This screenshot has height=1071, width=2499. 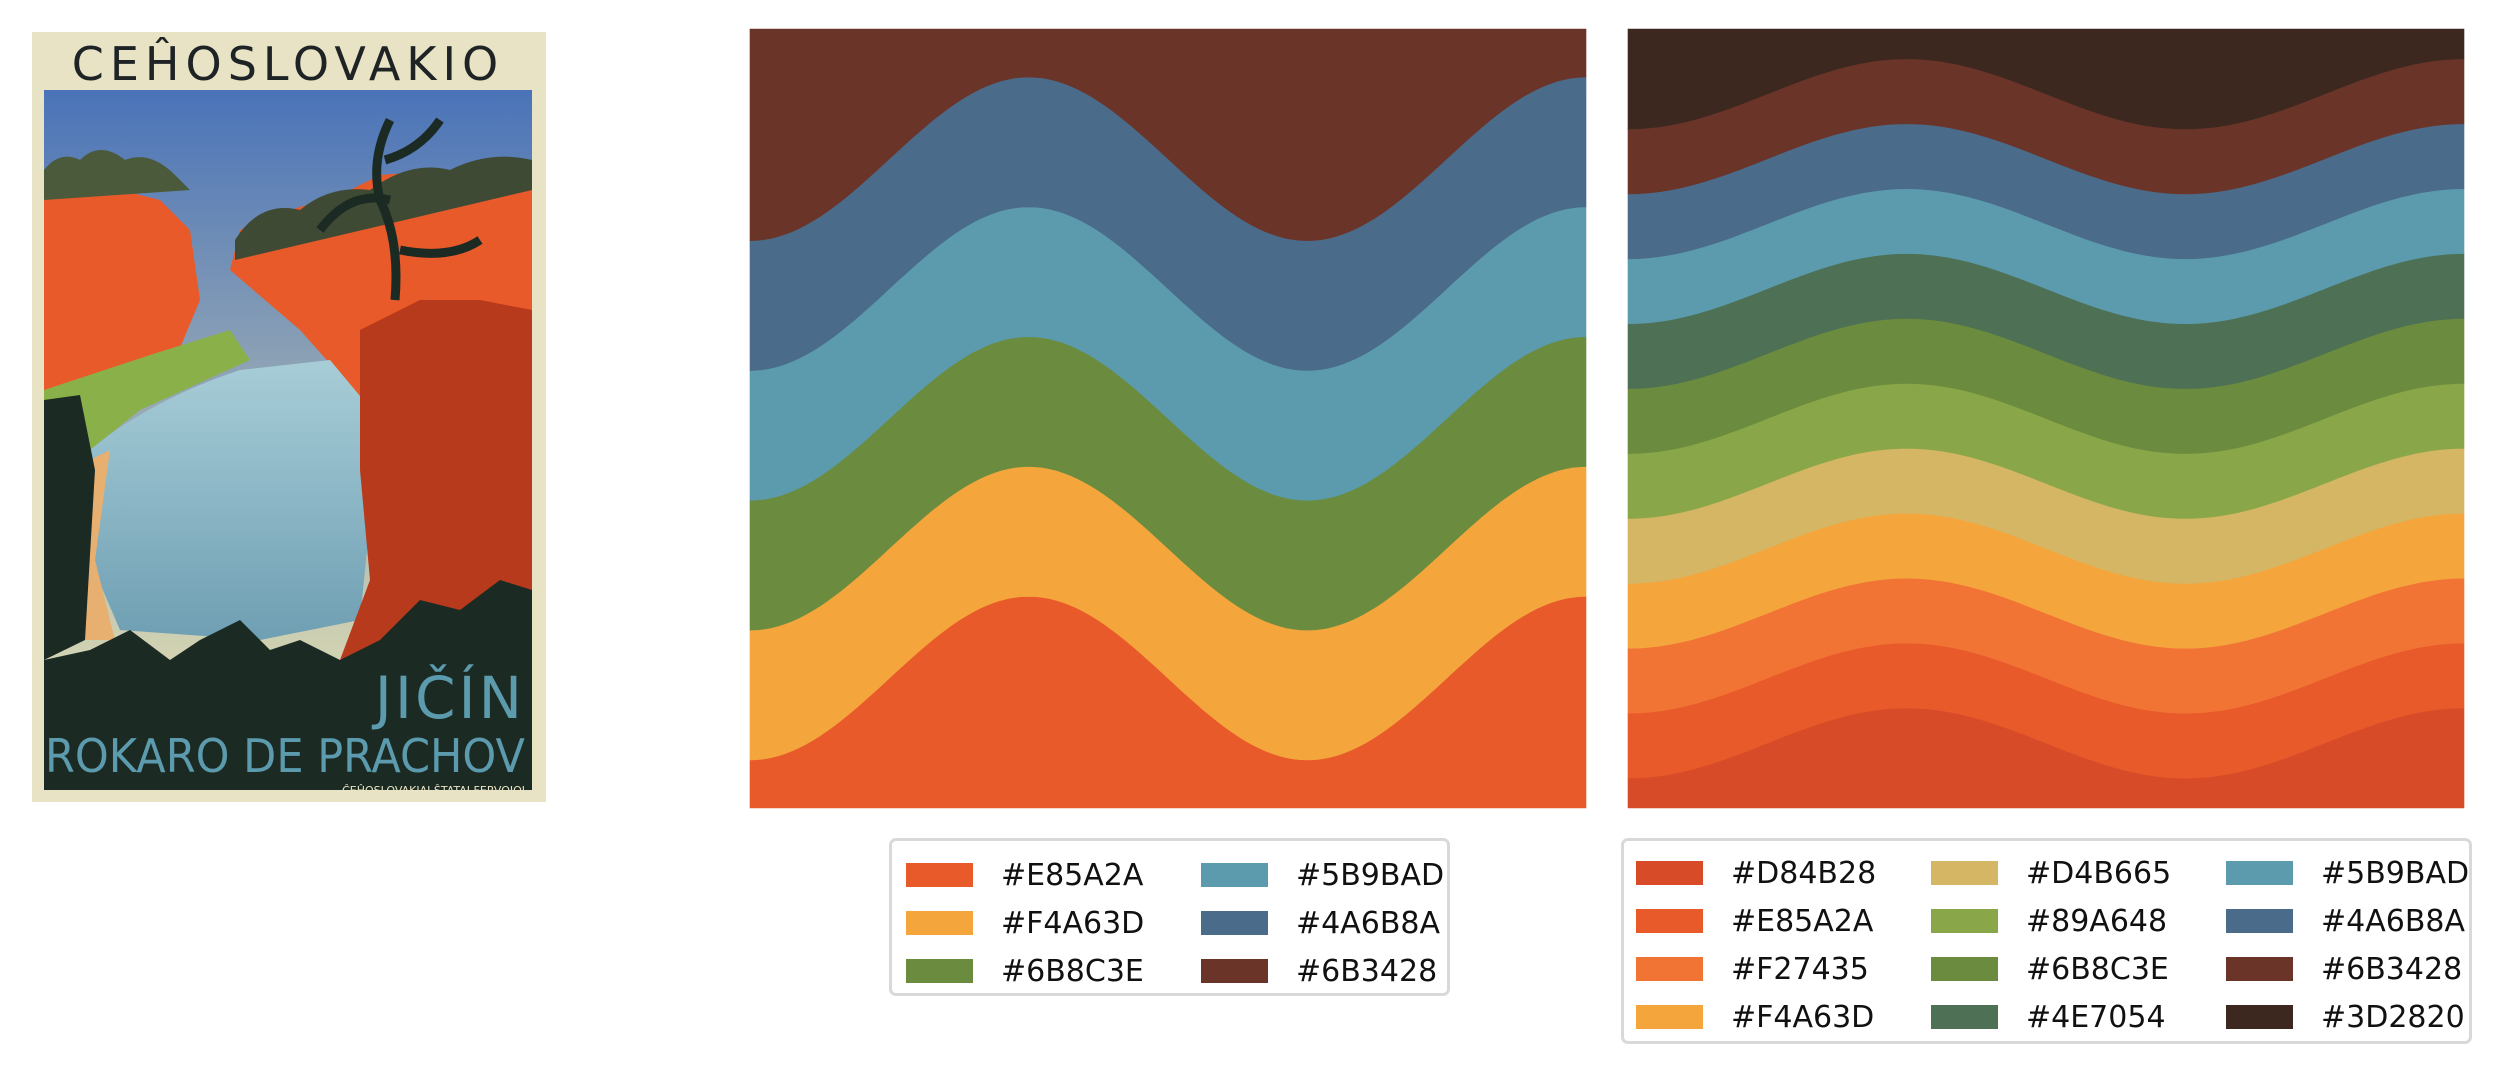 I want to click on legend-label: #89A648, so click(x=2097, y=921).